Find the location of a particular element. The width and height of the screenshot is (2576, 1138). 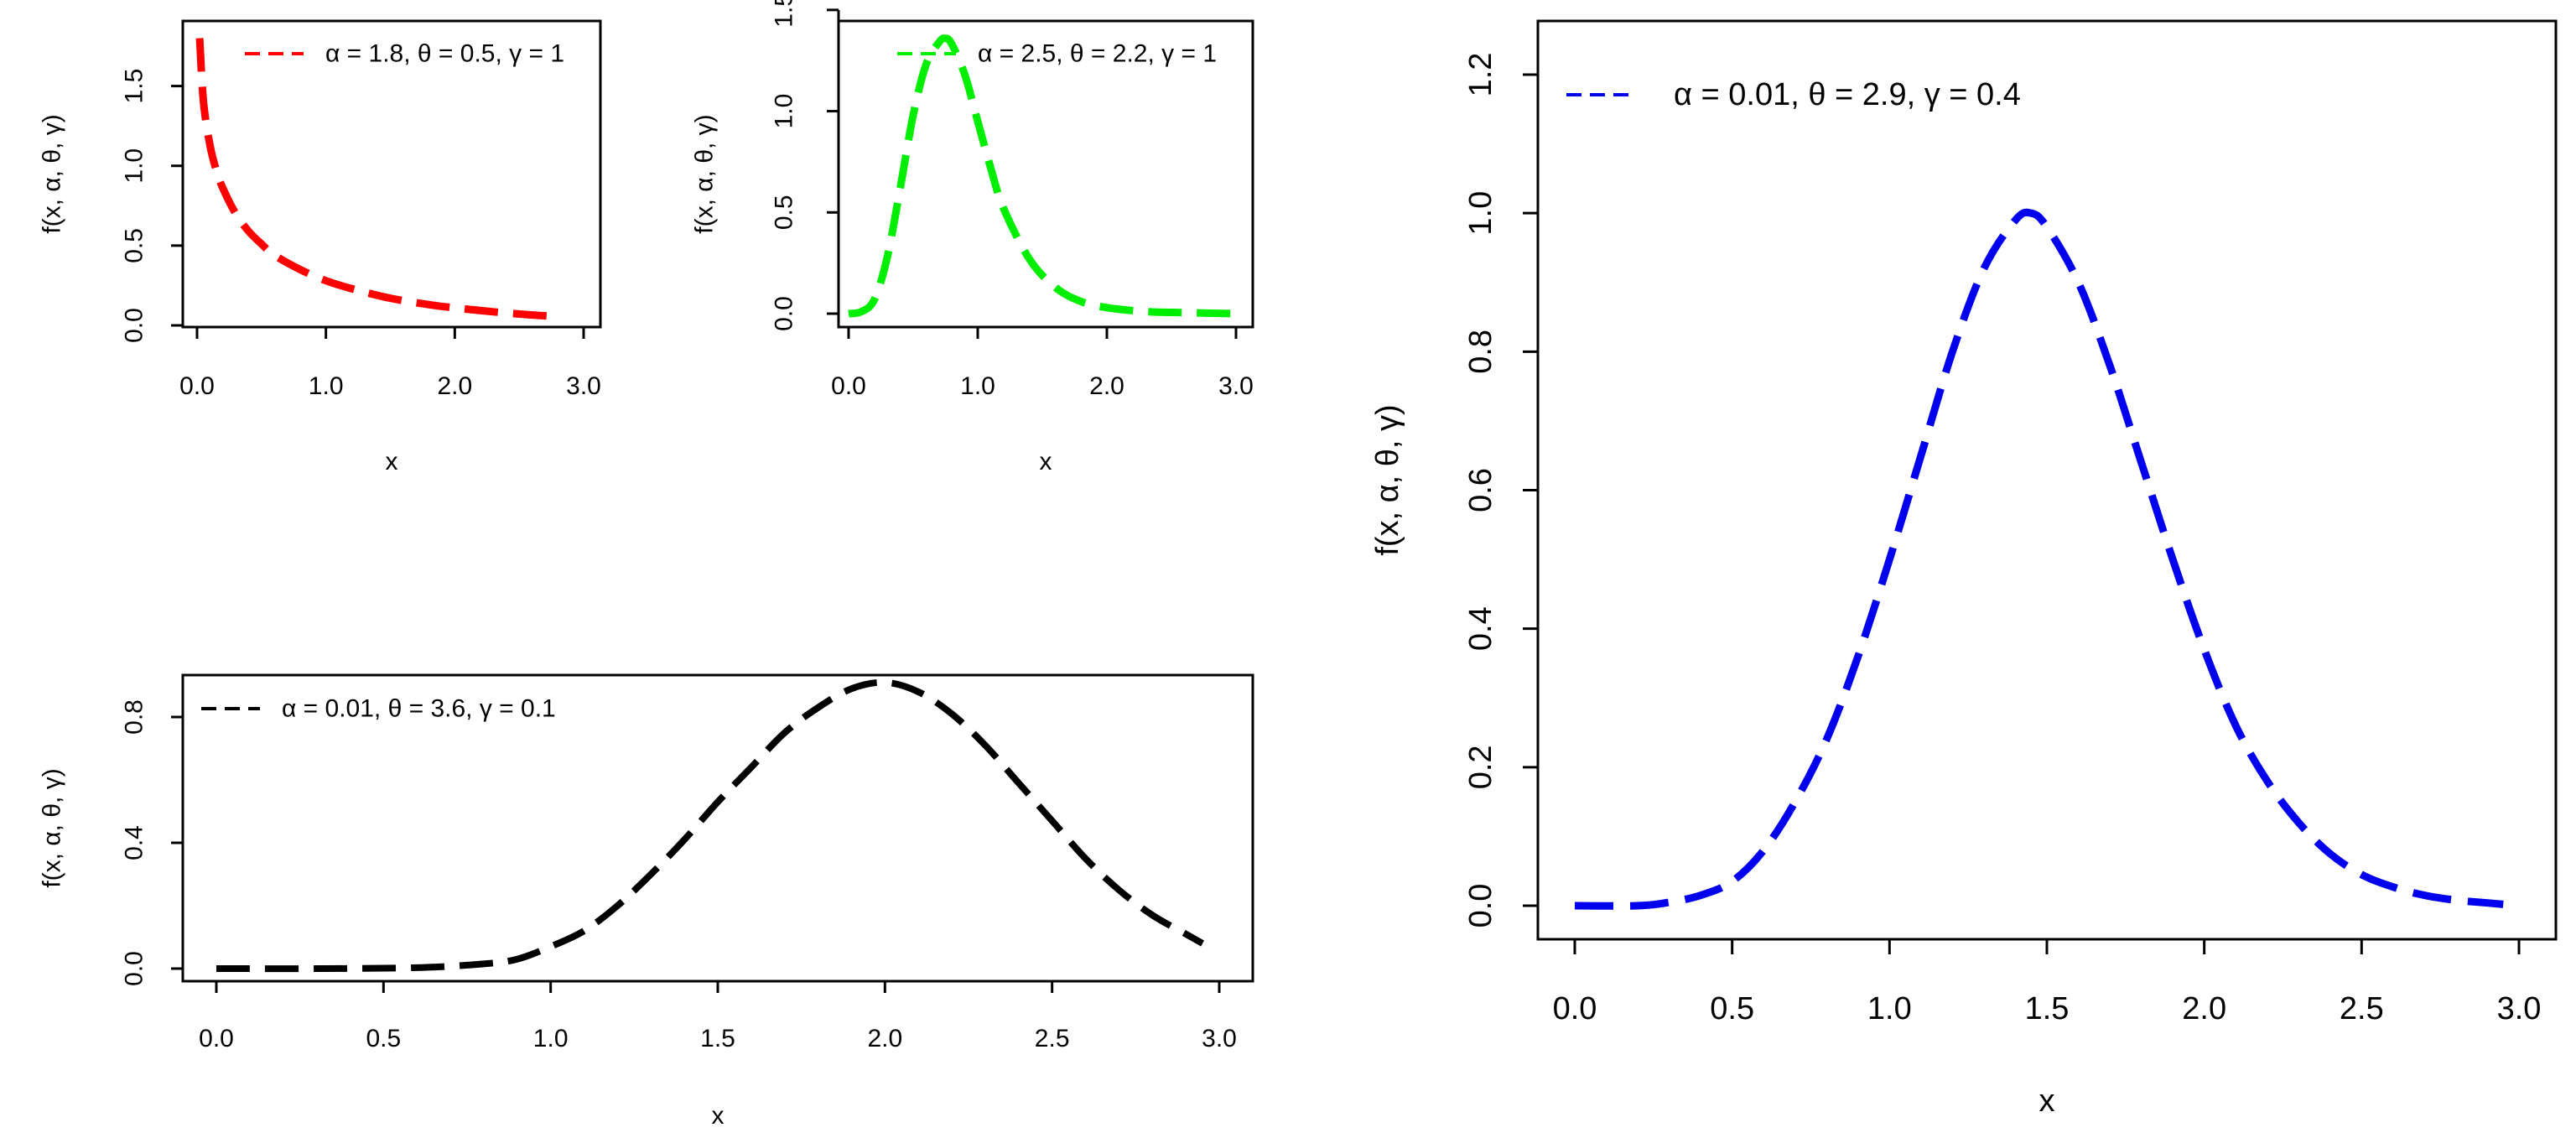

legend: α = 0.01, θ = 3.6, γ = 0.1 is located at coordinates (378, 709).